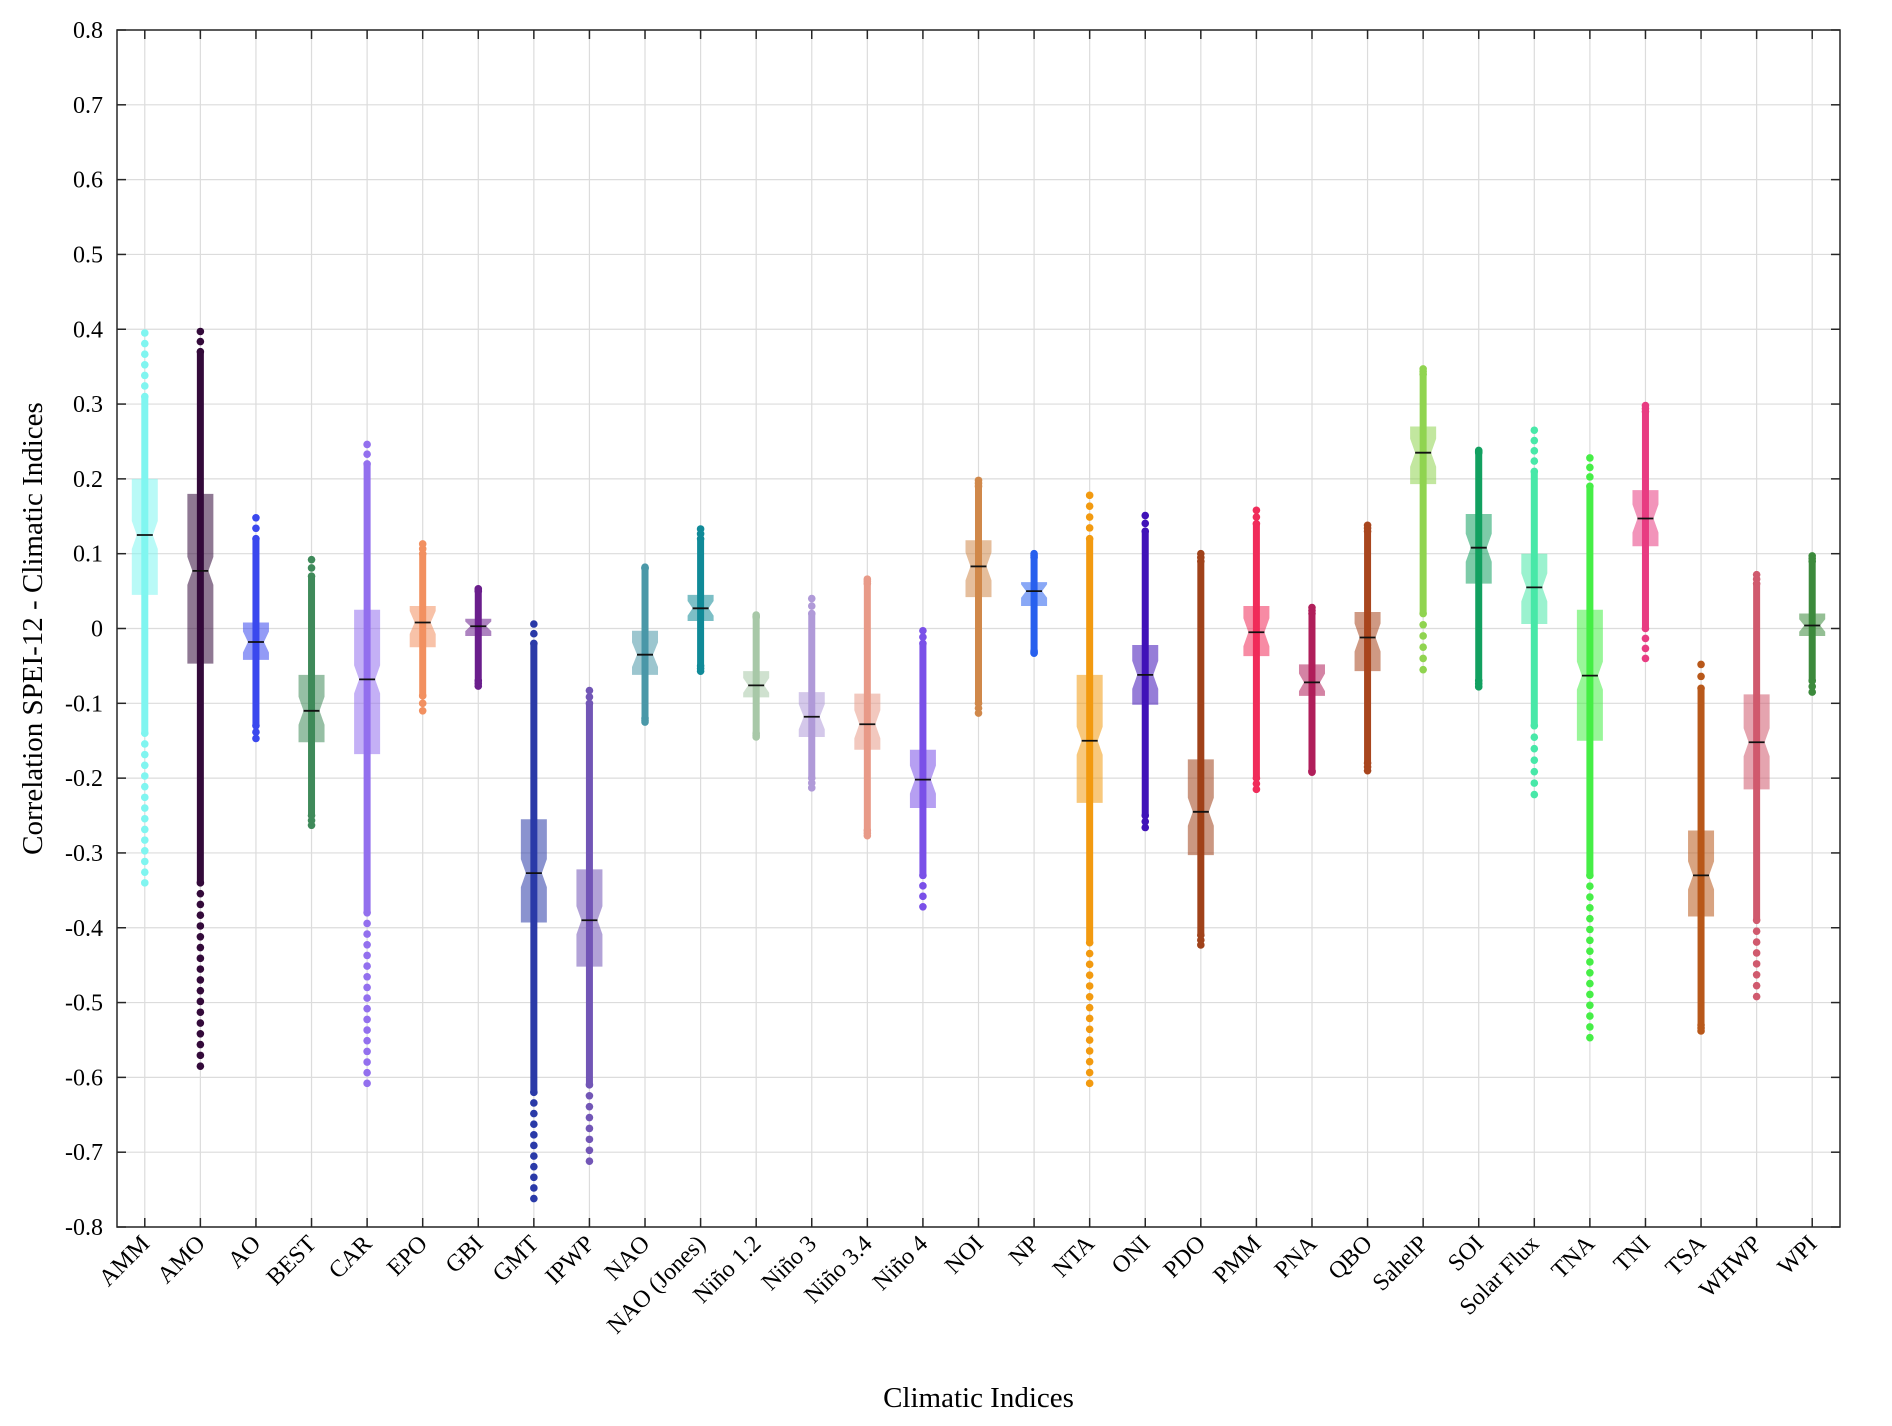  I want to click on x-tick-label: NOI, so click(964, 1255).